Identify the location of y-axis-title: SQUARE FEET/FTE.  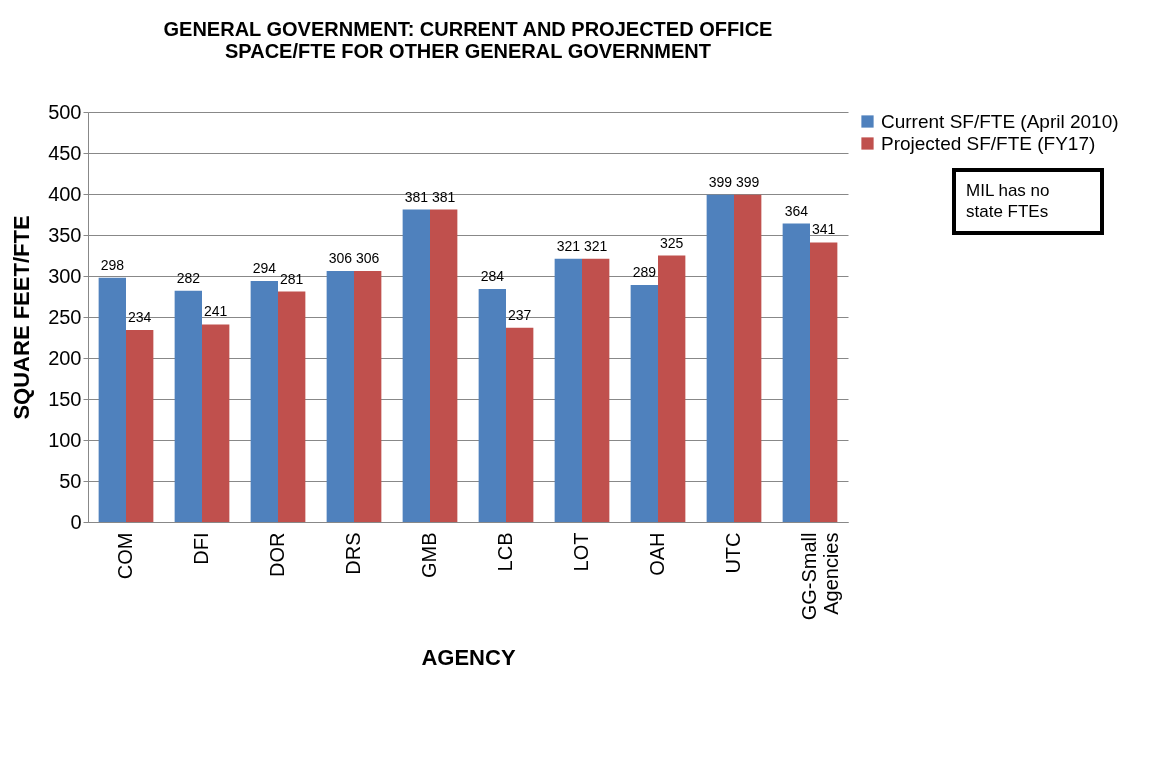
(22, 317).